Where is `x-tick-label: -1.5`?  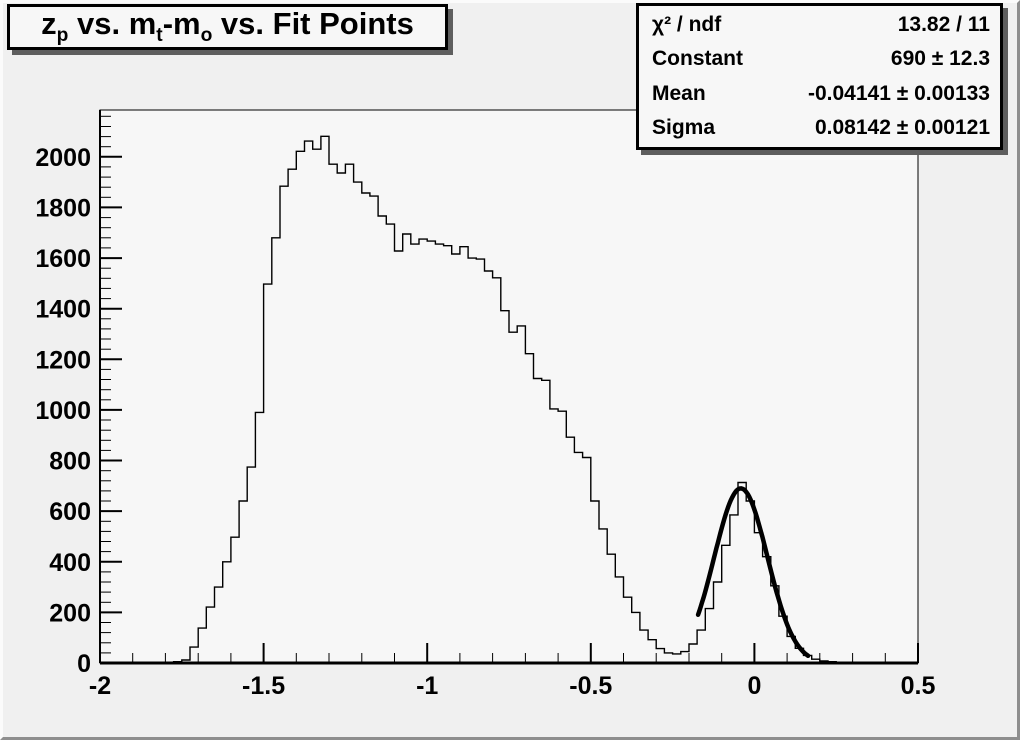
x-tick-label: -1.5 is located at coordinates (263, 686).